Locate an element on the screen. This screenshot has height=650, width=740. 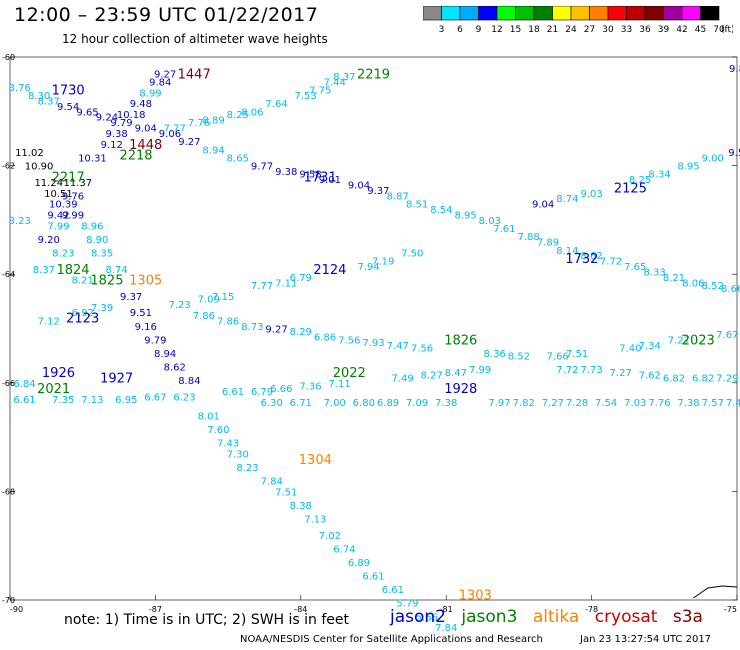
wave-height-value: 8.36 is located at coordinates (495, 354).